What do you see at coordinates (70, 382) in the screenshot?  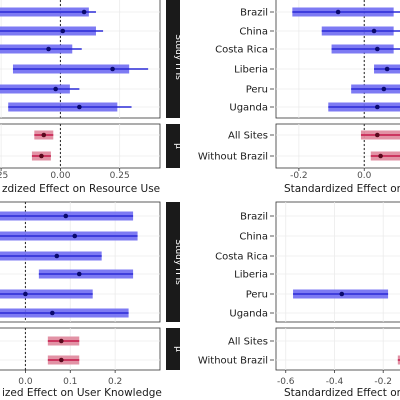 I see `x-tick-label: 0.1` at bounding box center [70, 382].